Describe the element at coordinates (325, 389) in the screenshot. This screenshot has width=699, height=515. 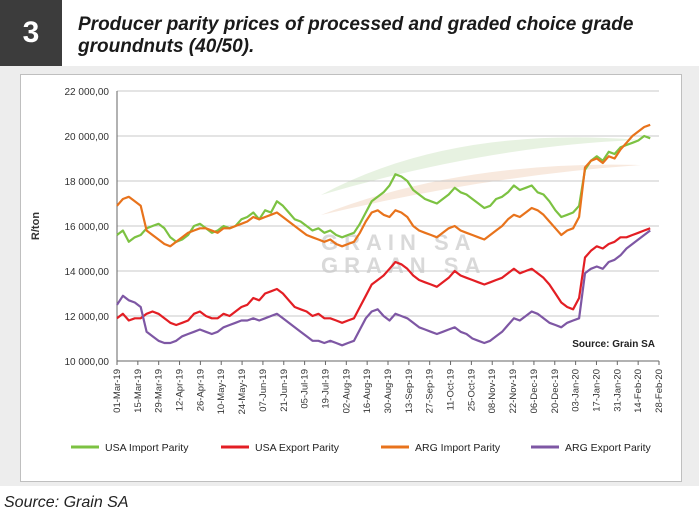
I see `x-tick-label: 19-Jul-19` at that location.